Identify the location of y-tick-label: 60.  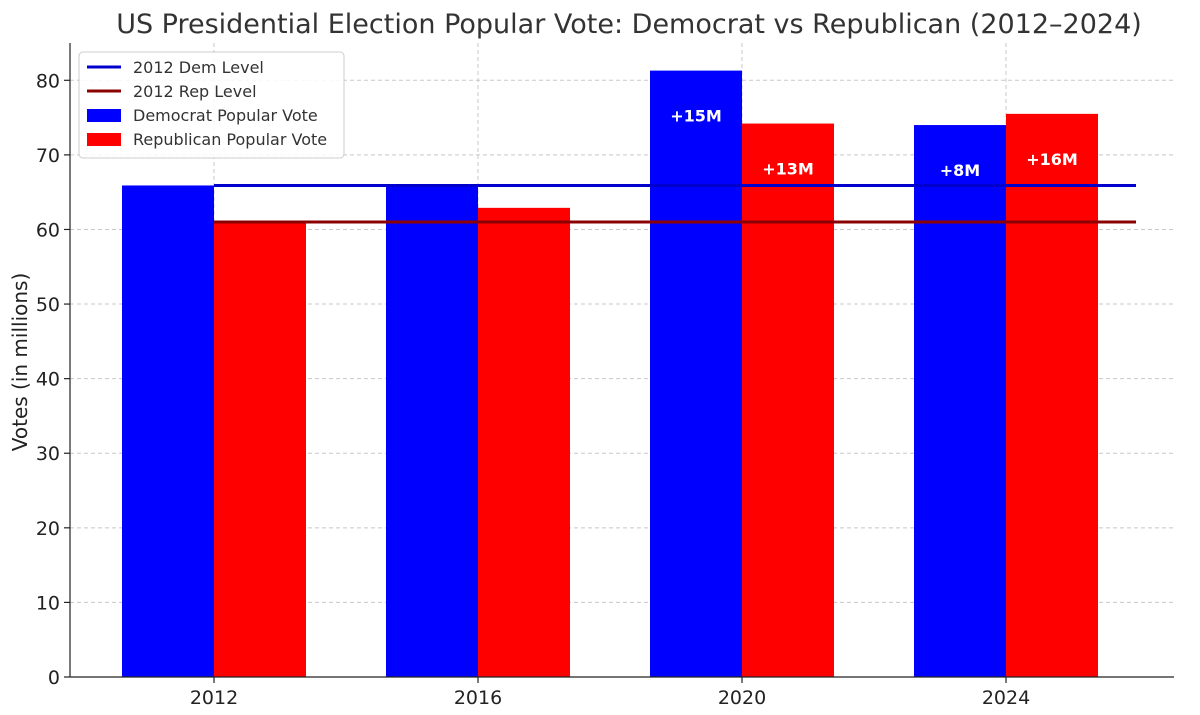
(48, 230).